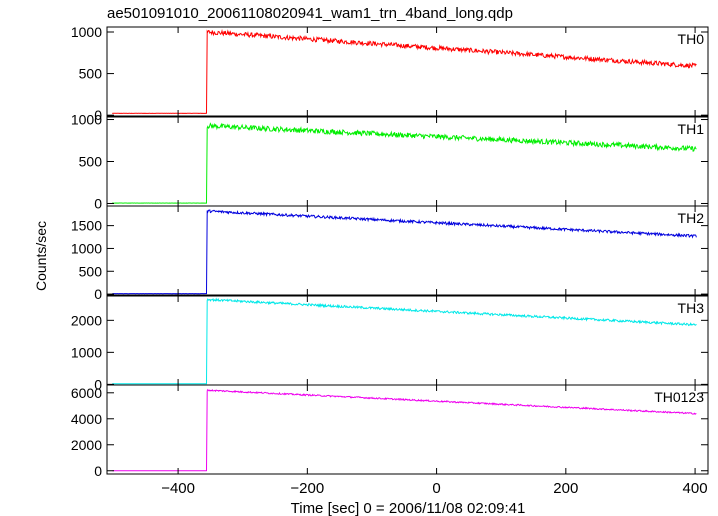  Describe the element at coordinates (86, 226) in the screenshot. I see `y-tick-label: 1500` at that location.